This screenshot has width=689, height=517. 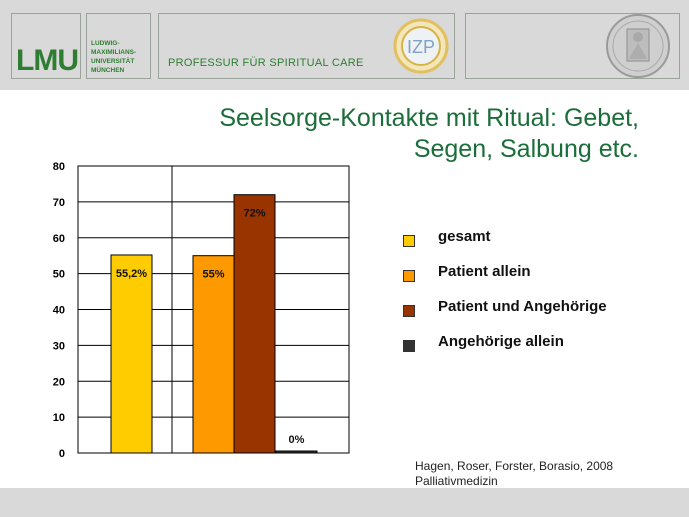 I want to click on university-line: UNIVERSITÄT, so click(x=113, y=61).